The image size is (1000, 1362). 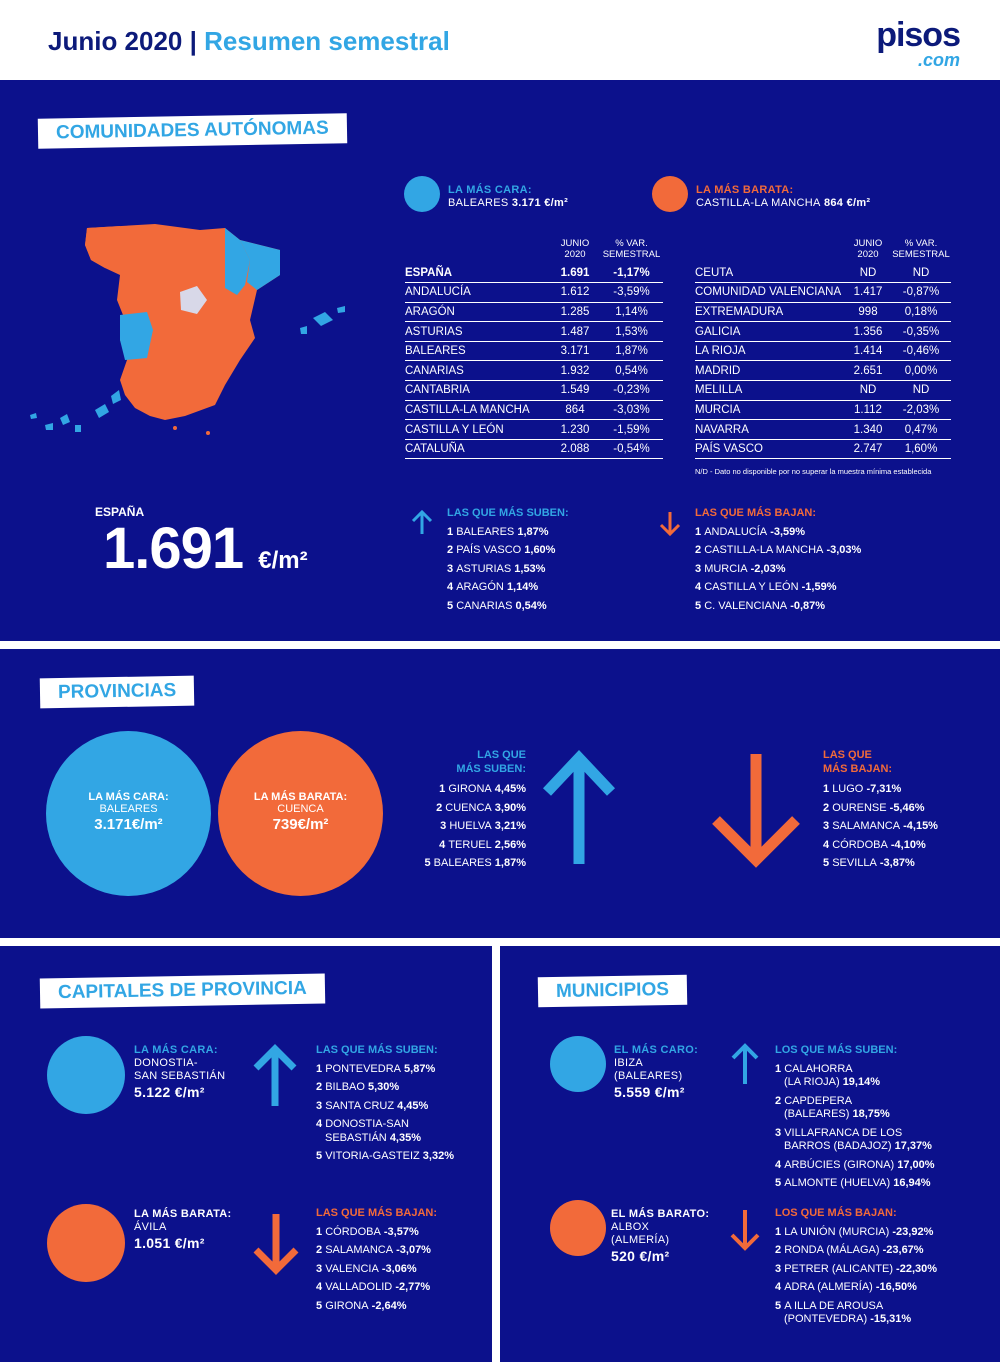 I want to click on list-item: 4 ARBÚCIES (GIRONA) 17,00%, so click(x=855, y=1165).